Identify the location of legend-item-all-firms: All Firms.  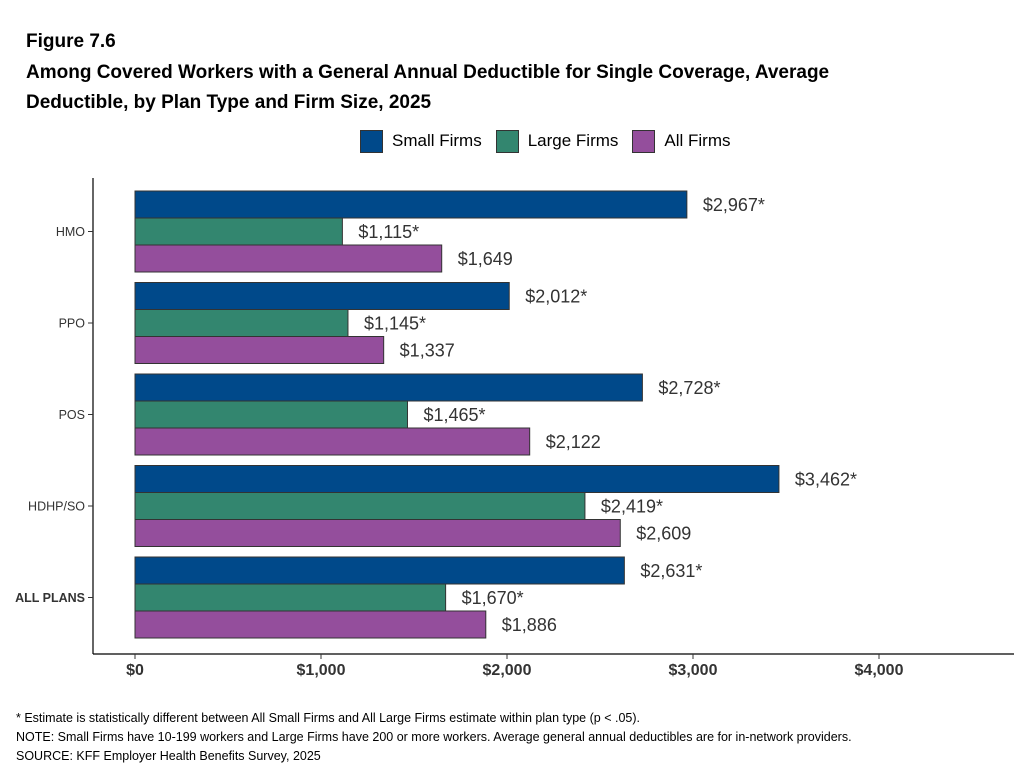
(681, 141).